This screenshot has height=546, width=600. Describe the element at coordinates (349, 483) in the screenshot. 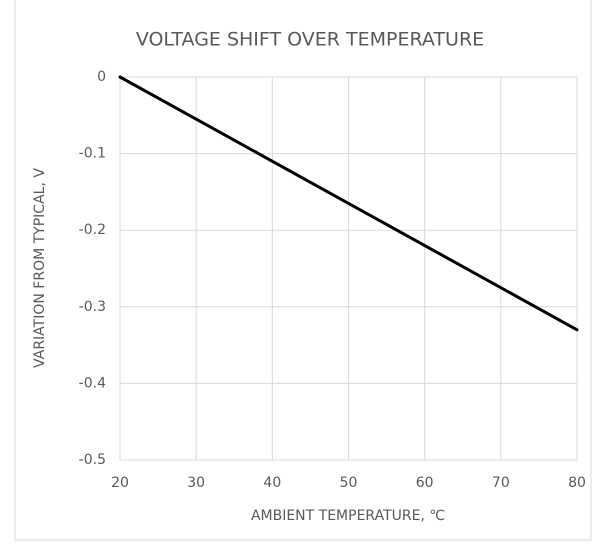

I see `x-tick-label: 50` at that location.